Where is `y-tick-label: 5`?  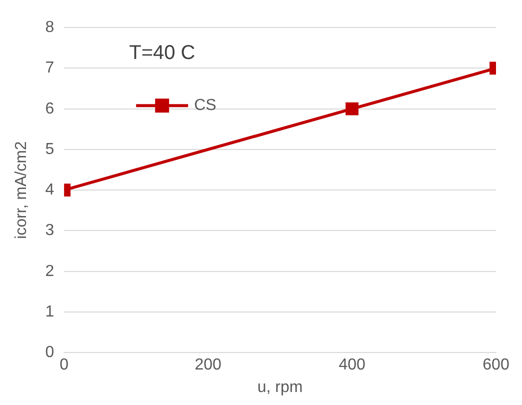
y-tick-label: 5 is located at coordinates (49, 149).